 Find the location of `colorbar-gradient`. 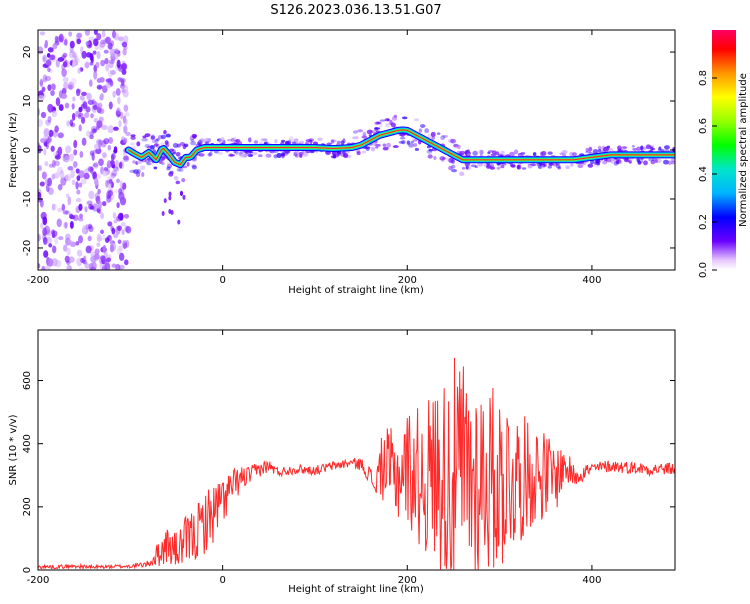

colorbar-gradient is located at coordinates (724, 150).